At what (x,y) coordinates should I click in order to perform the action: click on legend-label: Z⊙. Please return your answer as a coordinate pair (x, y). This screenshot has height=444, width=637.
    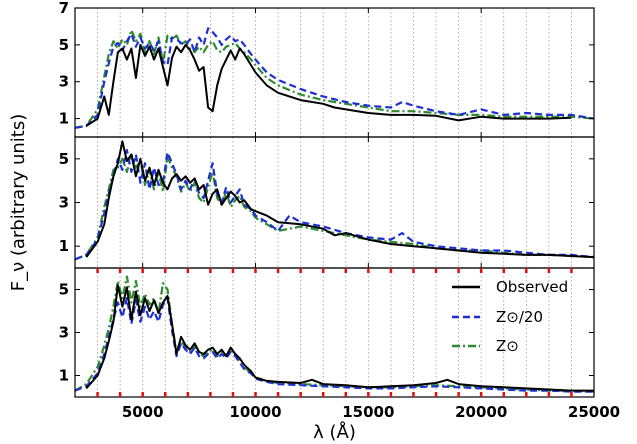
    Looking at the image, I should click on (507, 346).